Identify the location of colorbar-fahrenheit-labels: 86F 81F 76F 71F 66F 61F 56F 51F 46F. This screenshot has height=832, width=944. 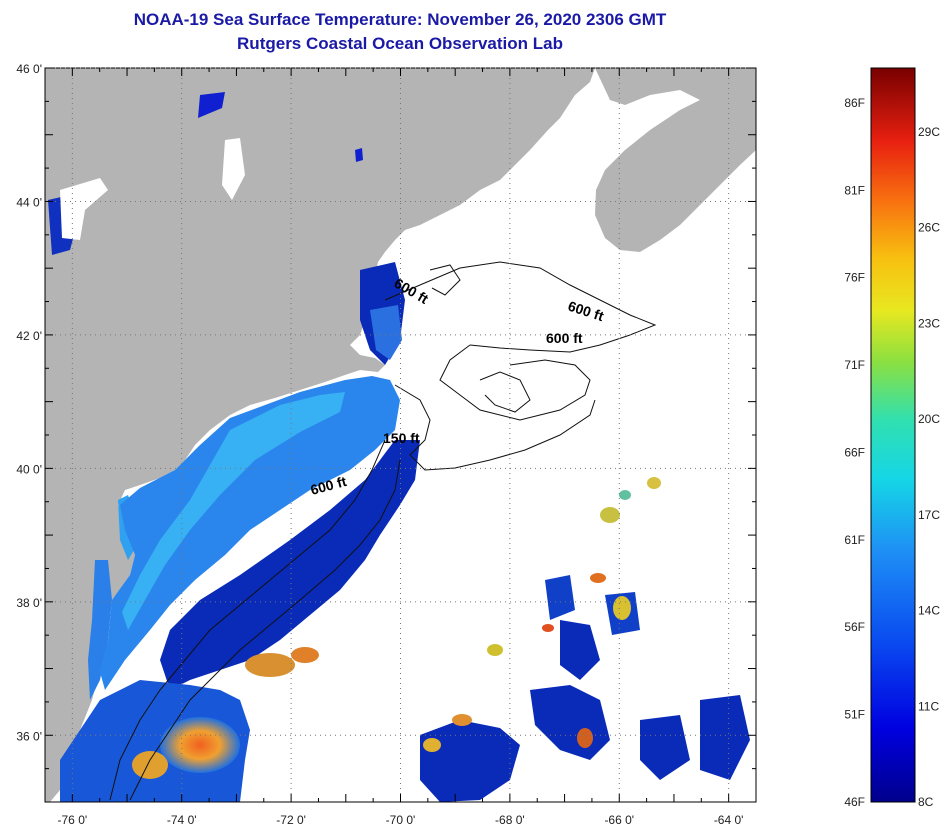
(854, 452).